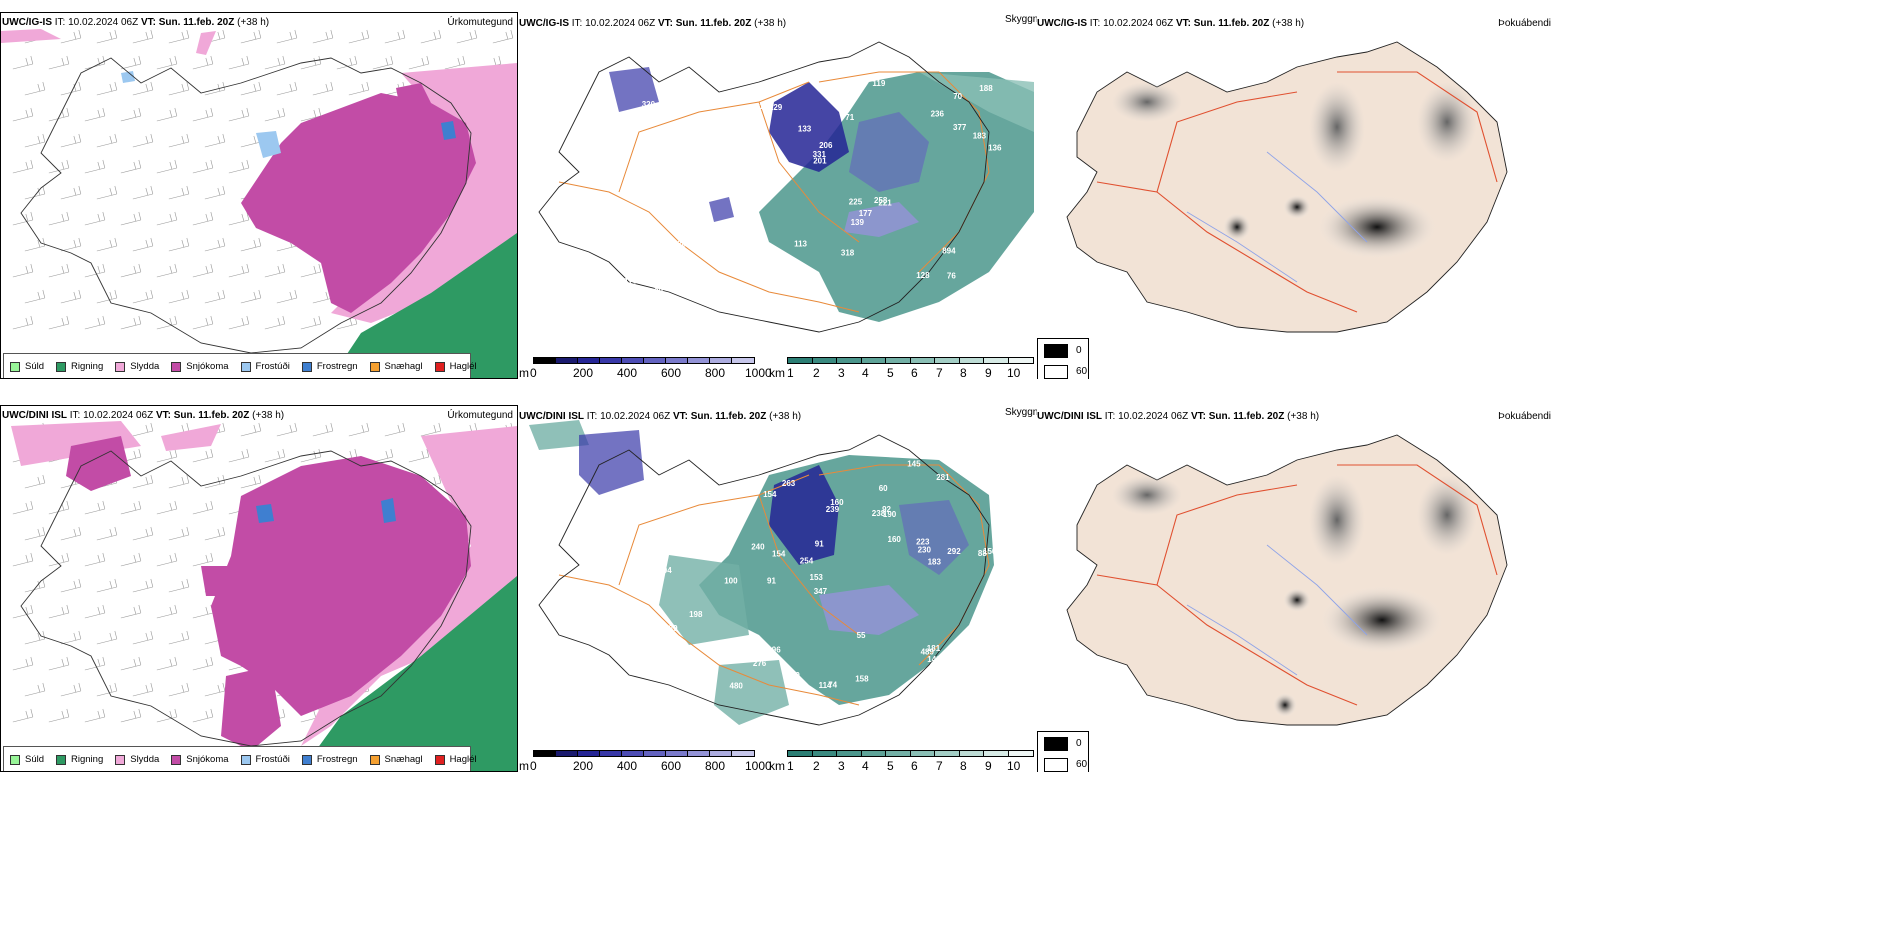 This screenshot has height=950, width=1900. Describe the element at coordinates (903, 367) in the screenshot. I see `visibility-colorbar: km 1 2 3 4 5 6 7 8 9 10` at that location.